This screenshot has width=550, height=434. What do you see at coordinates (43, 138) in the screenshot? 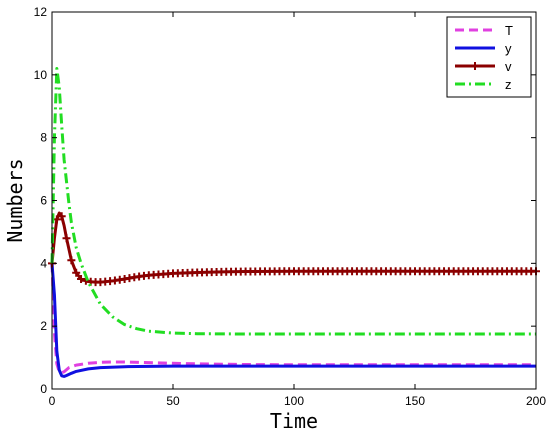
I see `y-tick-label: 8` at bounding box center [43, 138].